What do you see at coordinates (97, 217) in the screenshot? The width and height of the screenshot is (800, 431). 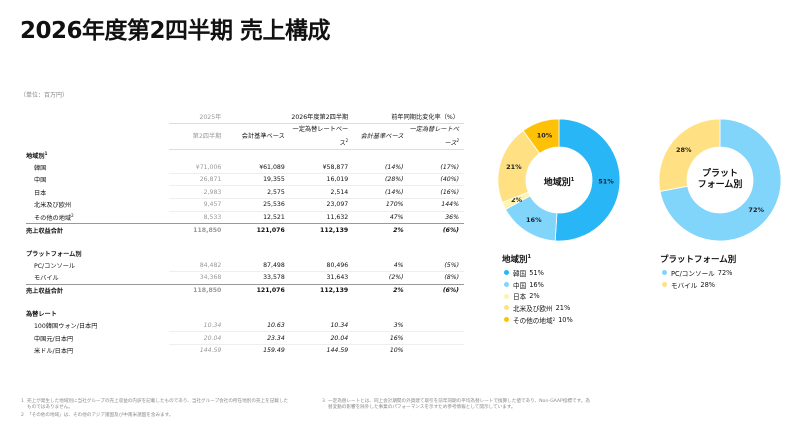 I see `row-label: その他の地域2` at bounding box center [97, 217].